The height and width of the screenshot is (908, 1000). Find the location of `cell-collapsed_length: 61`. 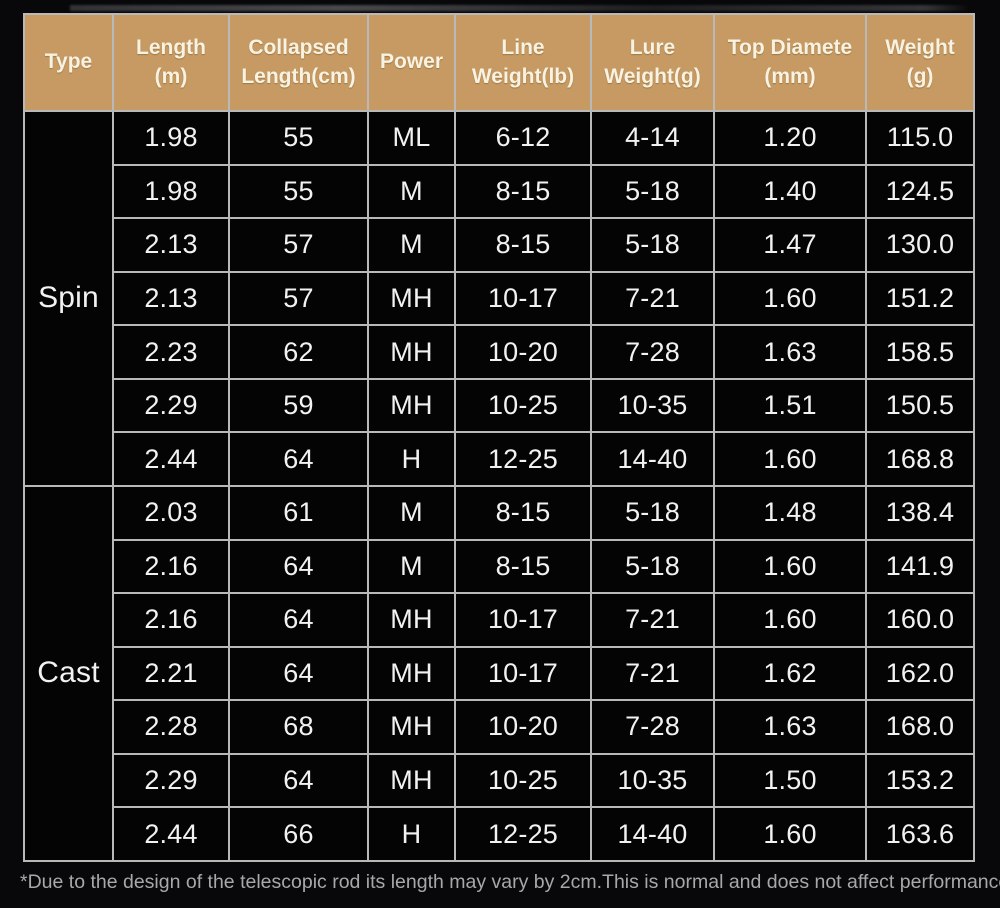

cell-collapsed_length: 61 is located at coordinates (298, 512).